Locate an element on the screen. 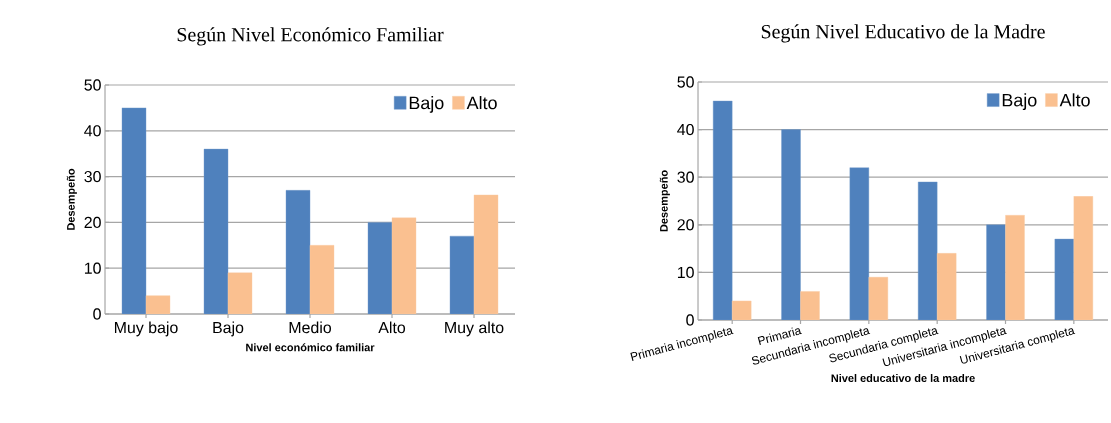 Image resolution: width=1111 pixels, height=423 pixels. x-axis-title: Nivel económico familiar is located at coordinates (310, 347).